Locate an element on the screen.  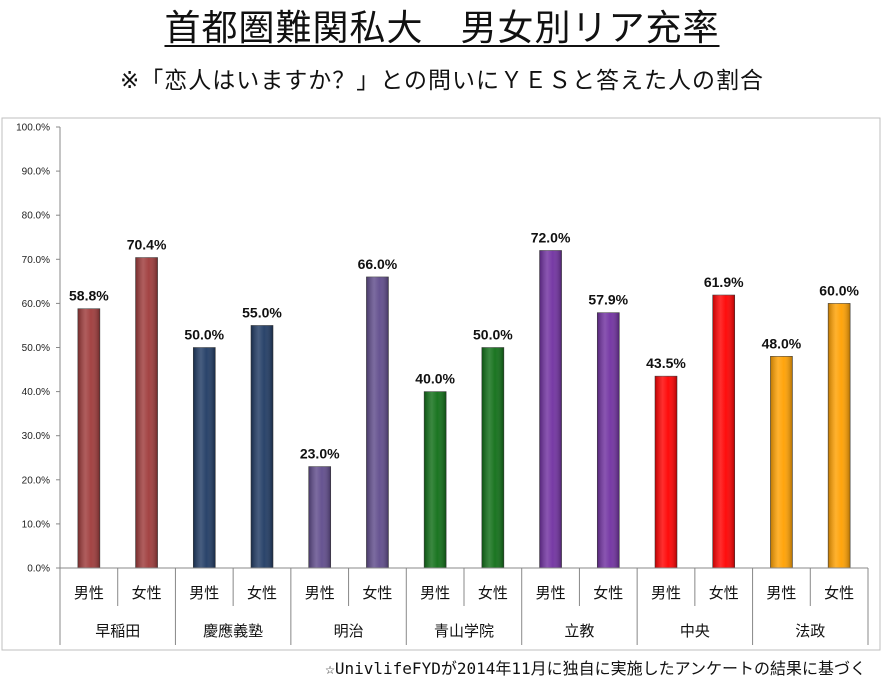
data-label: 66.0% is located at coordinates (378, 264).